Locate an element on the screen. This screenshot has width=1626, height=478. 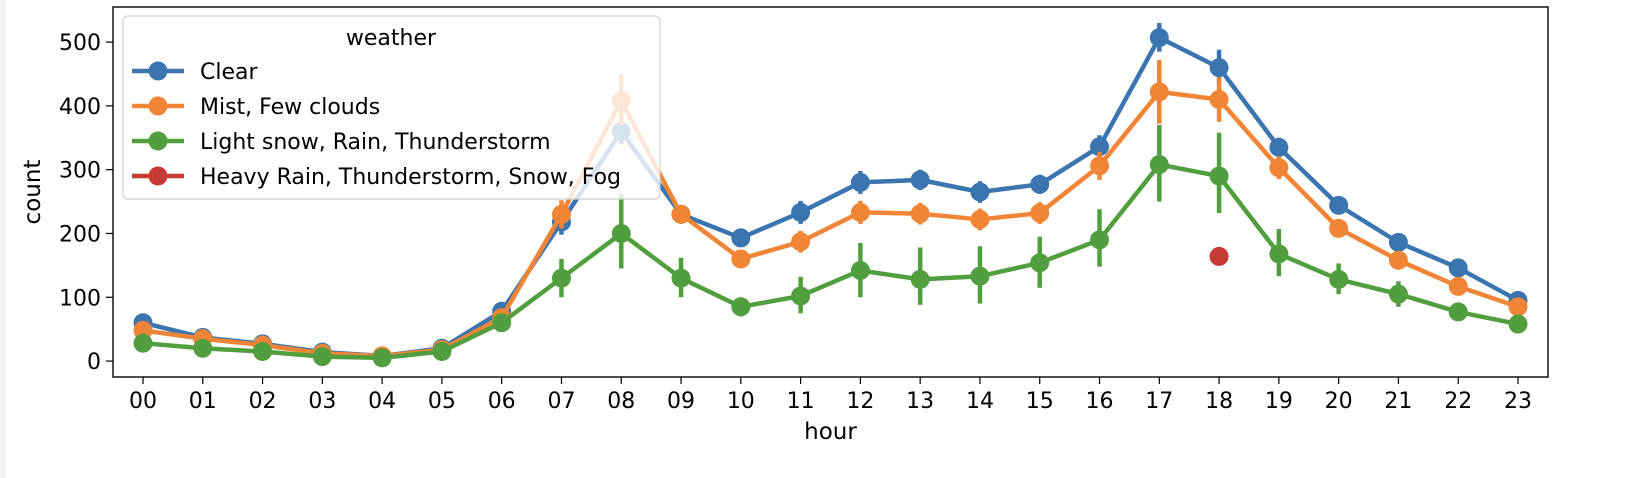
legend-item: Clear is located at coordinates (195, 72).